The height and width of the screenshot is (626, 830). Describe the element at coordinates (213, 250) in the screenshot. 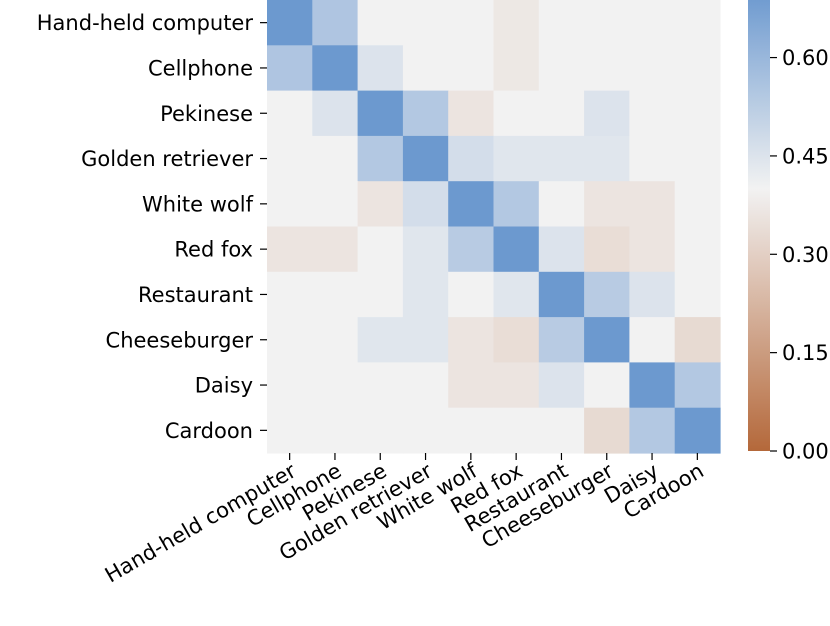

I see `y-tick-label: Red fox` at that location.